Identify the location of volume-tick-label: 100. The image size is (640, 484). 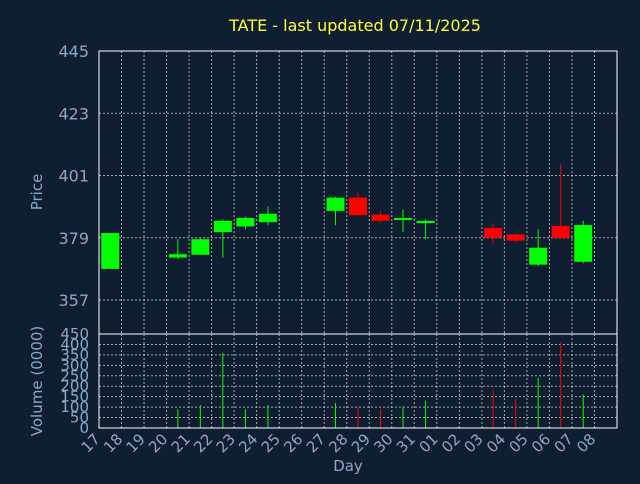
(74, 407).